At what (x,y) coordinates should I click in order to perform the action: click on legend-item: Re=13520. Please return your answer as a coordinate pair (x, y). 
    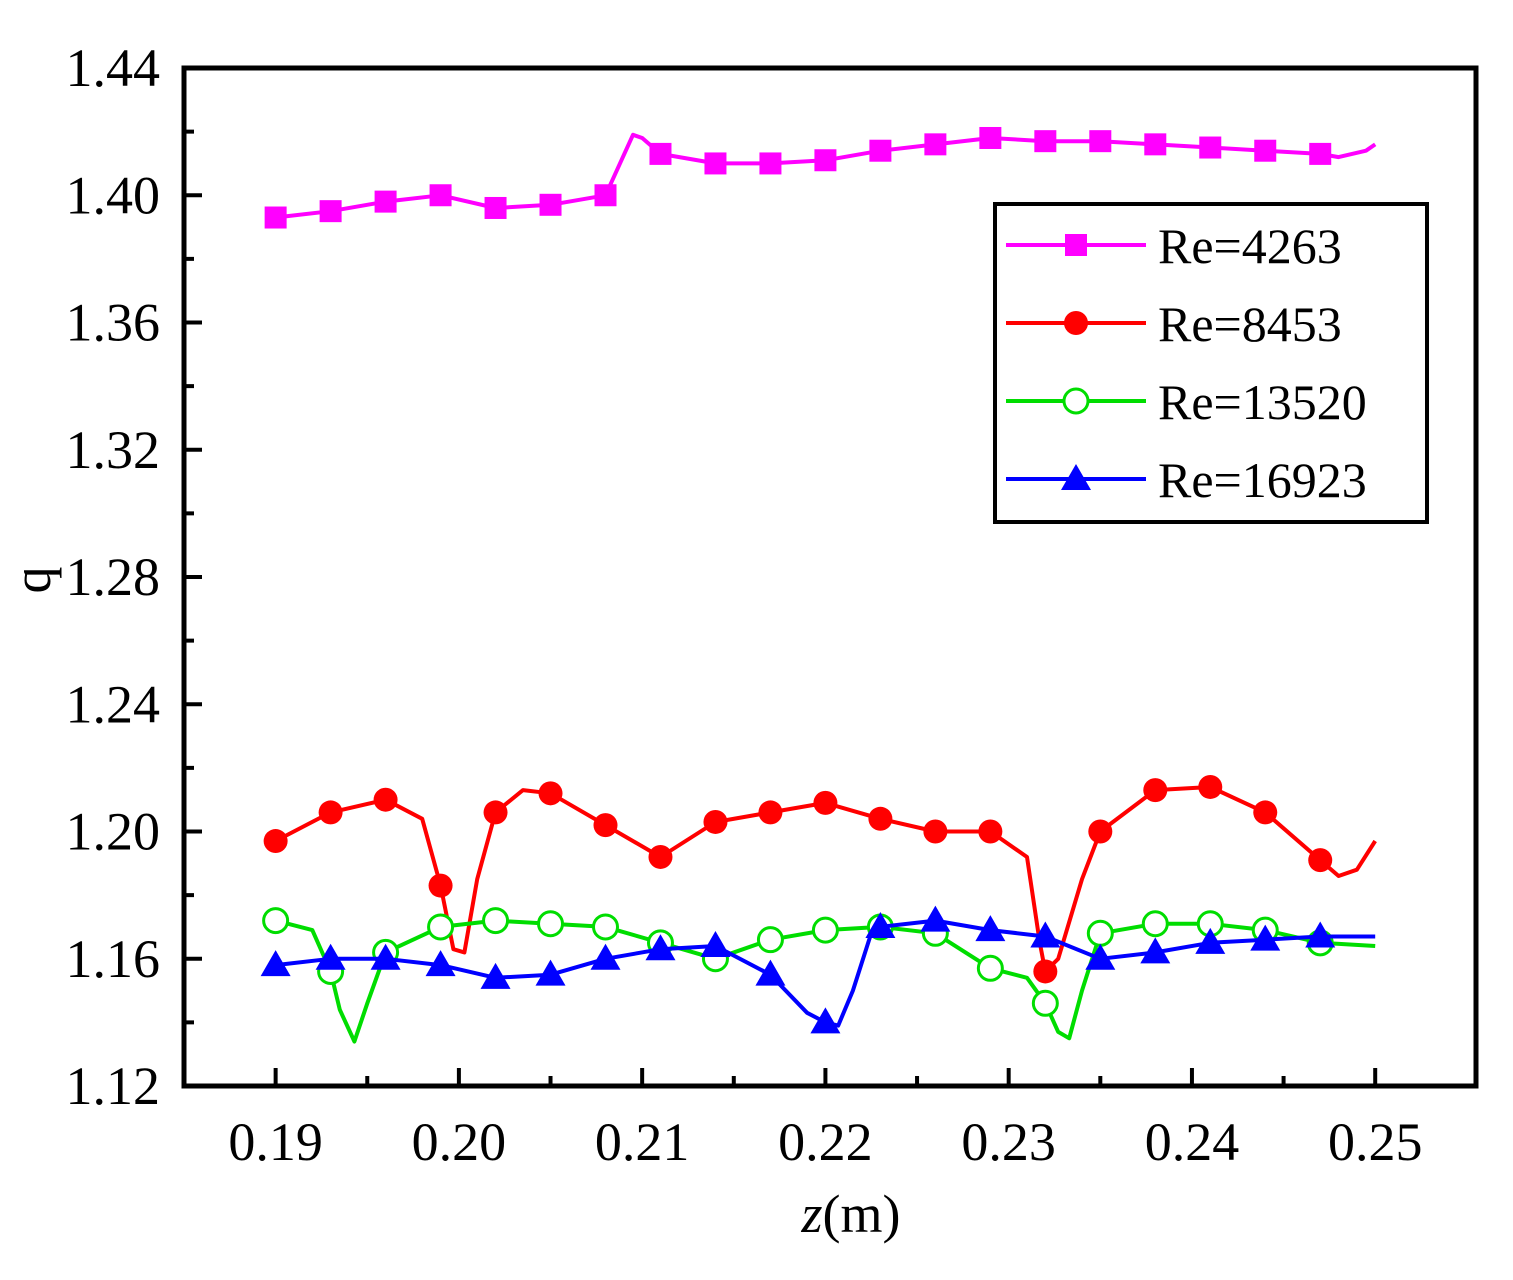
    Looking at the image, I should click on (1186, 402).